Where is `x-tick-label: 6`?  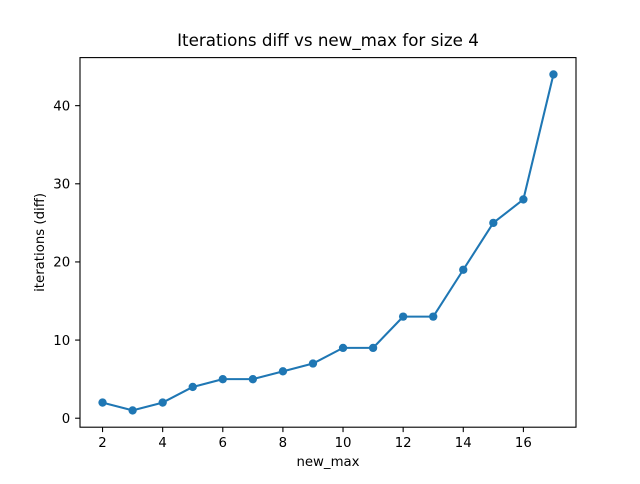
x-tick-label: 6 is located at coordinates (223, 443).